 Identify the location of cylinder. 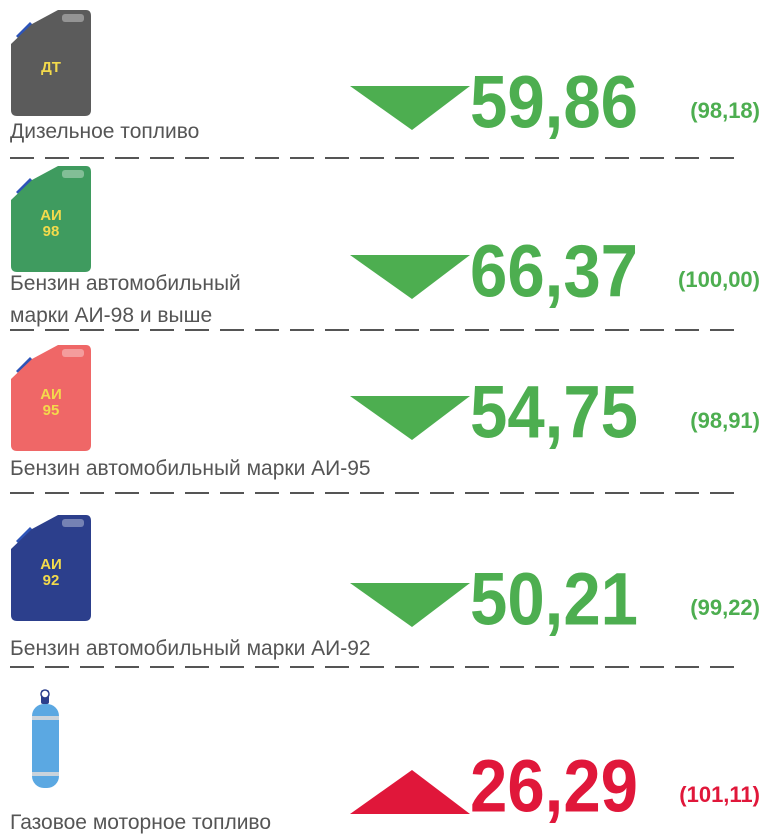
(45, 746).